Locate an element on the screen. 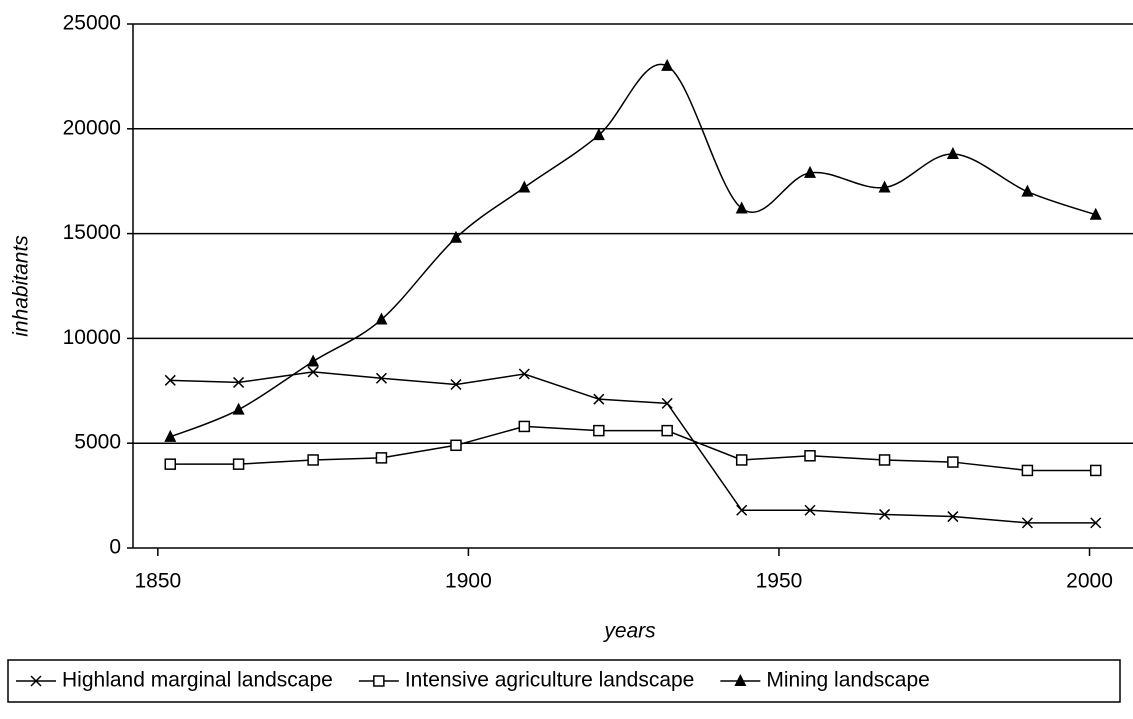 This screenshot has height=719, width=1133. y-axis-label: inhabitants is located at coordinates (21, 286).